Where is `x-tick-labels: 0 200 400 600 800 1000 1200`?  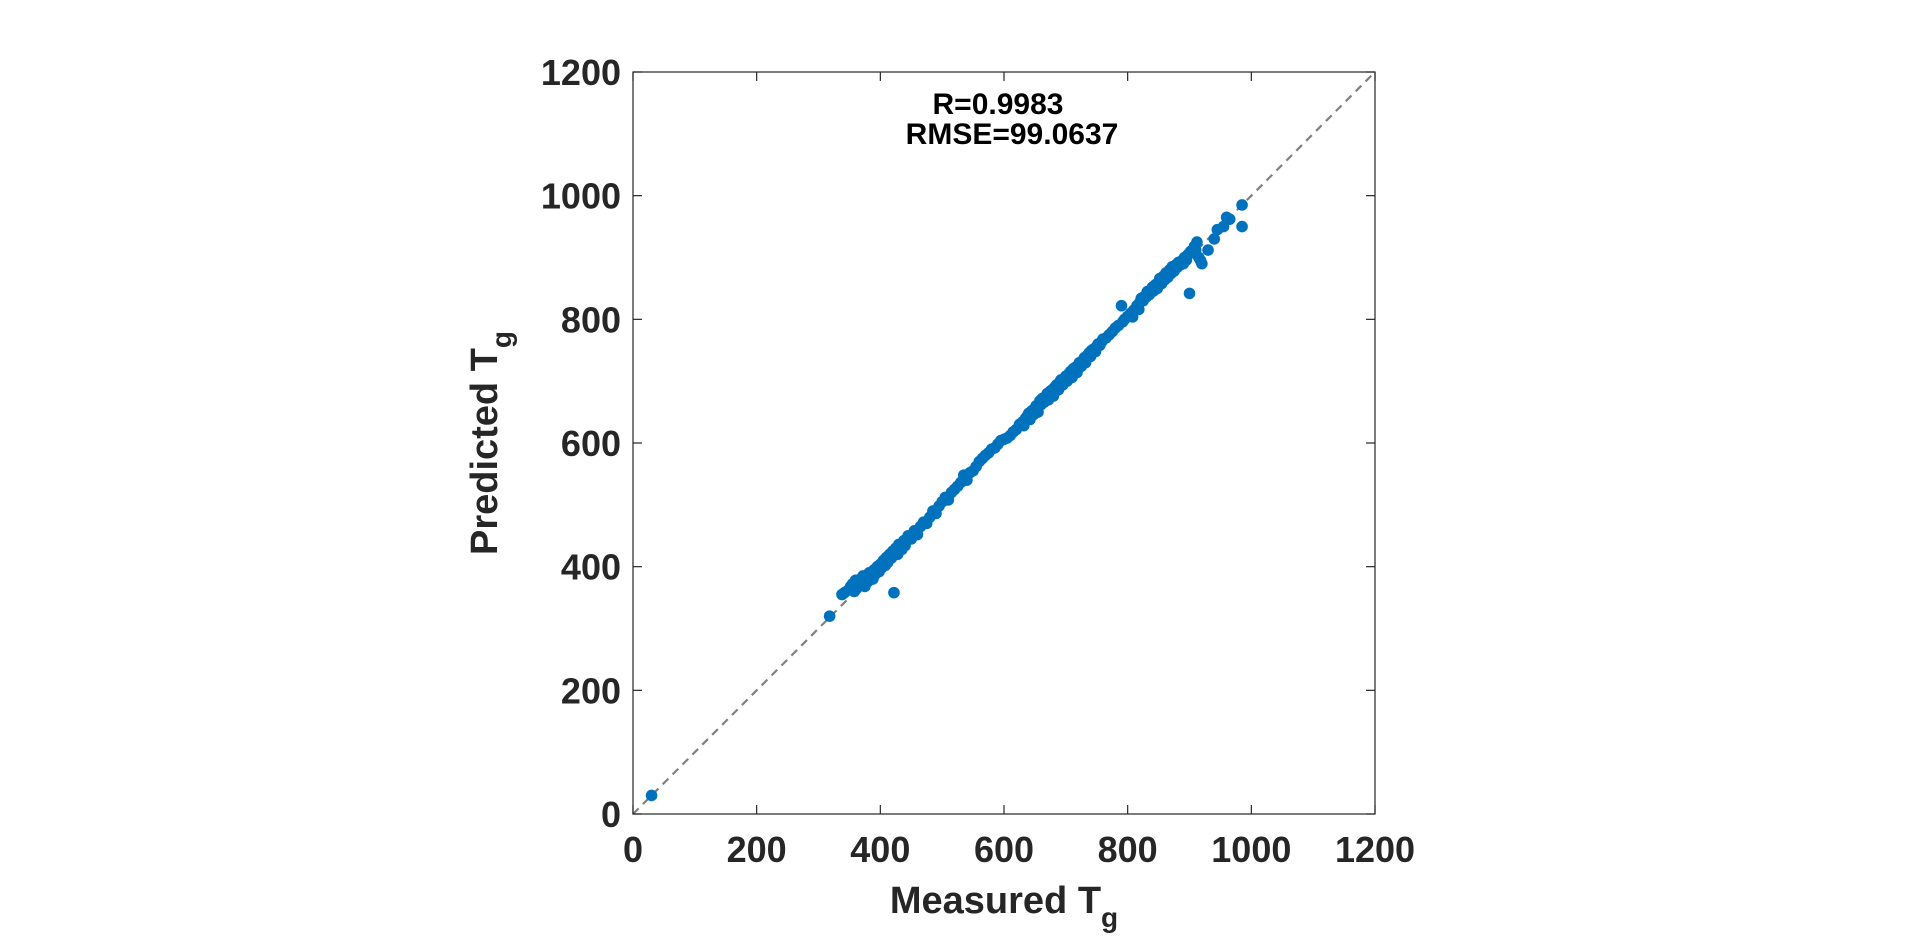
x-tick-labels: 0 200 400 600 800 1000 1200 is located at coordinates (1019, 849).